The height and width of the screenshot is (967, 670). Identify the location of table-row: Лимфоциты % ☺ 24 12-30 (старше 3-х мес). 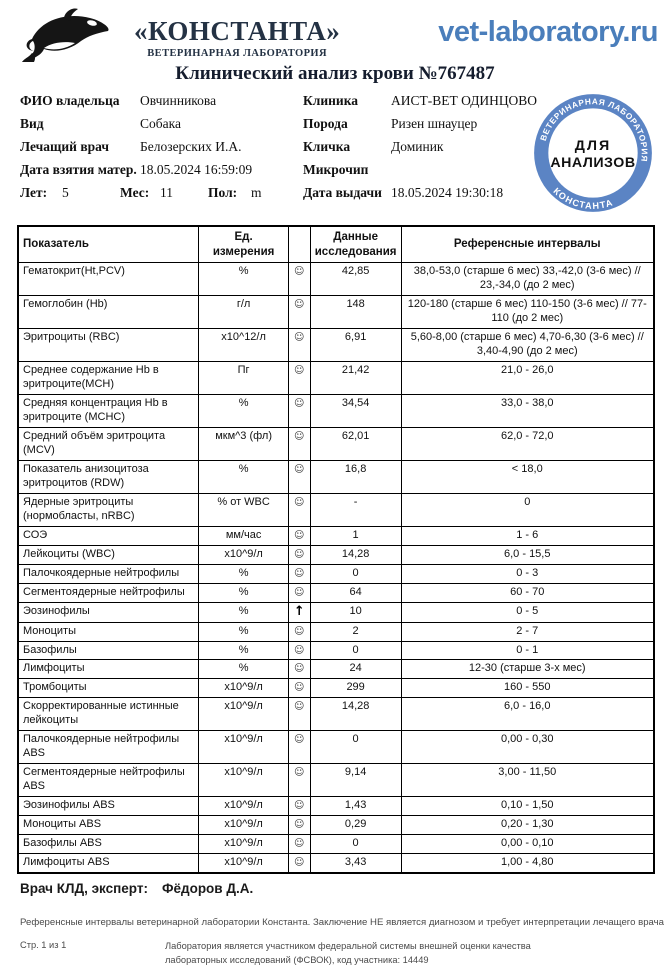
(336, 669).